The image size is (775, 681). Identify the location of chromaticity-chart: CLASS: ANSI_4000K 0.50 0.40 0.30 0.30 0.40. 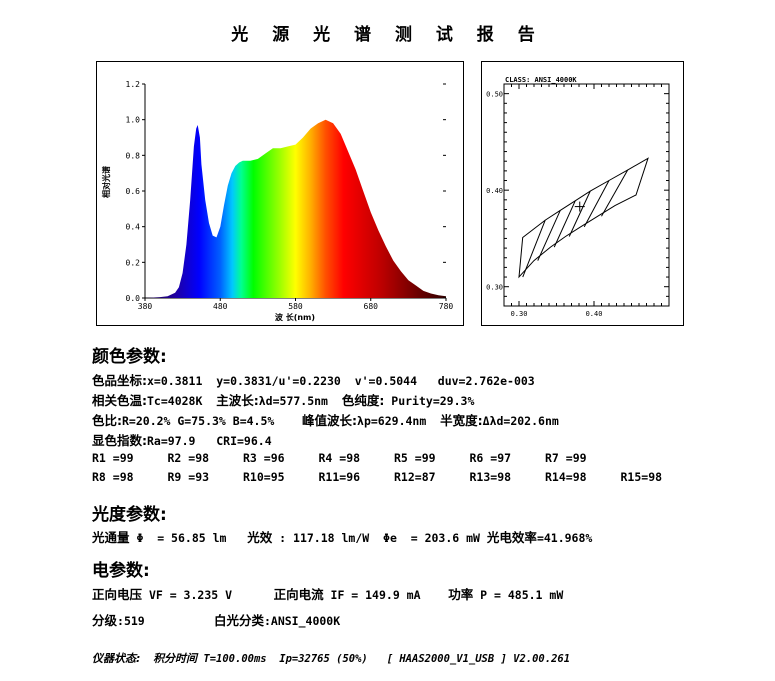
(578, 197).